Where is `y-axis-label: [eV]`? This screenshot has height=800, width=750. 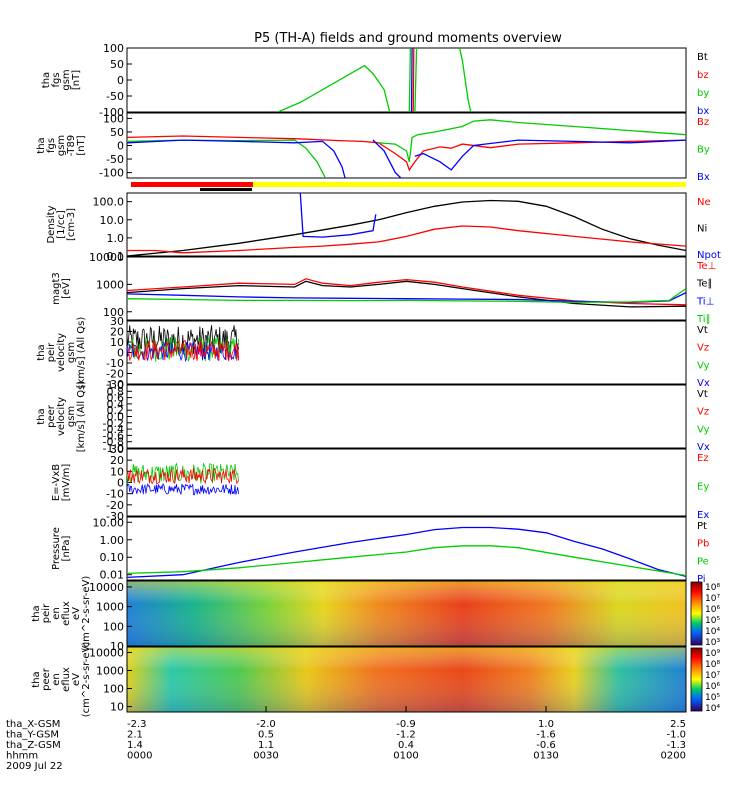 y-axis-label: [eV] is located at coordinates (66, 288).